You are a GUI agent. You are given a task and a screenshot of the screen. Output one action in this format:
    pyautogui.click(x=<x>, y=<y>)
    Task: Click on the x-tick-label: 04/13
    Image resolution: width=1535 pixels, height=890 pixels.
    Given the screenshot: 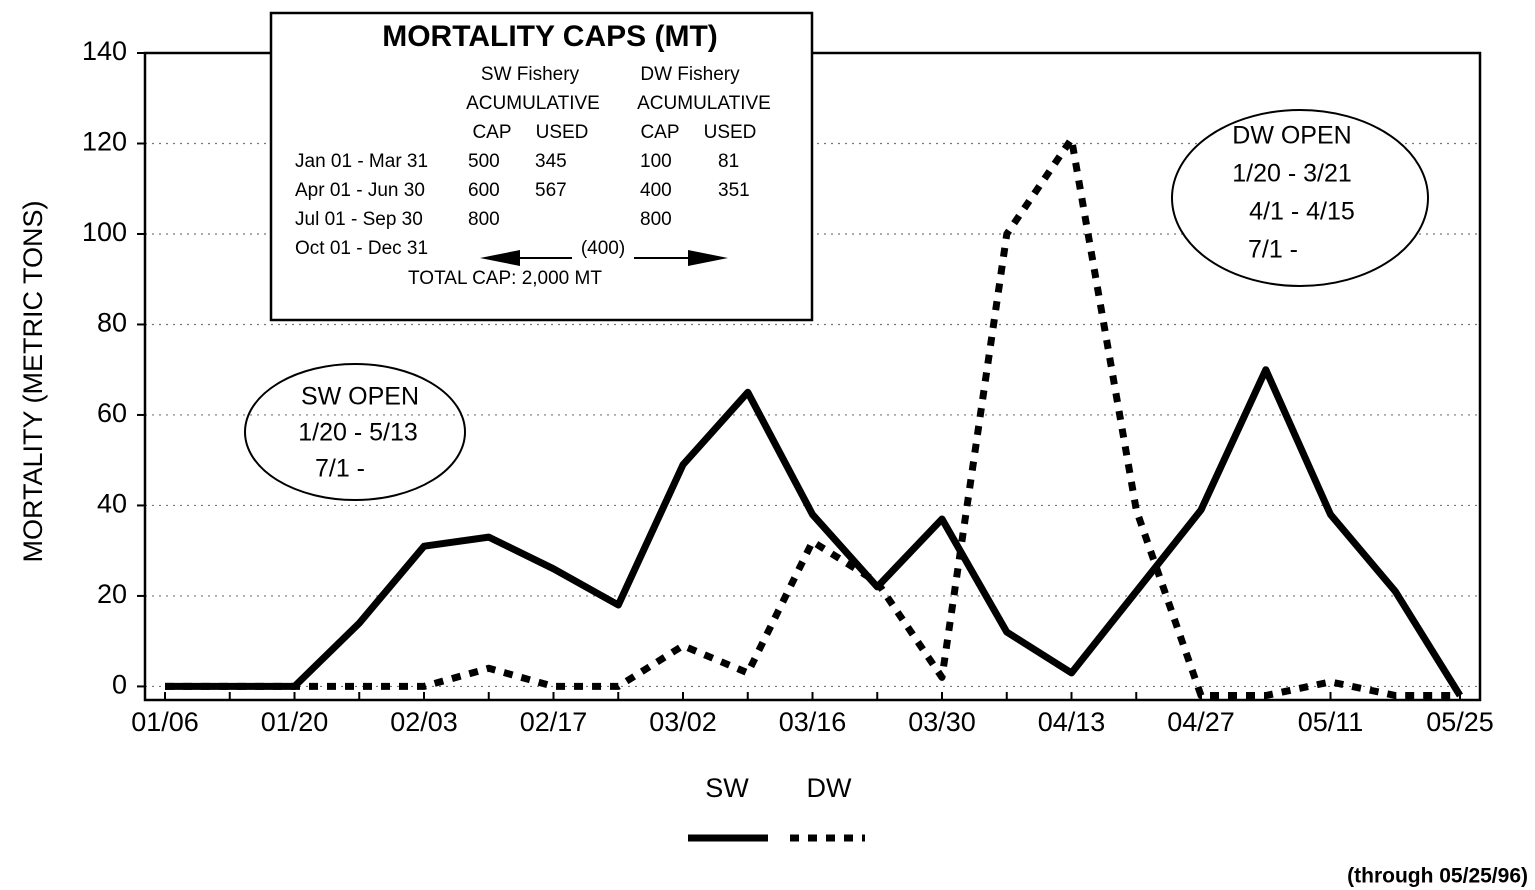 What is the action you would take?
    pyautogui.click(x=1072, y=722)
    